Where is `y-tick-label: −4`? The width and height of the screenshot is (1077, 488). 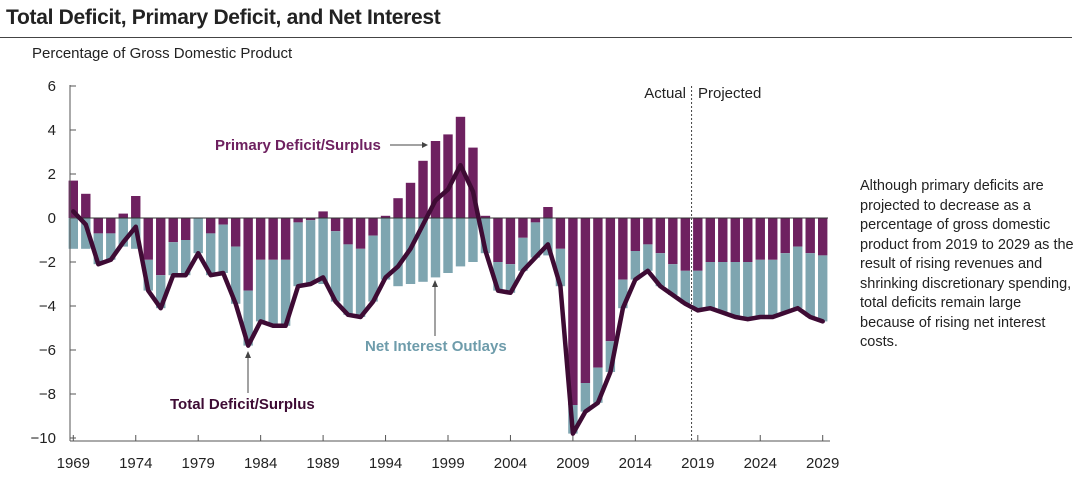
y-tick-label: −4 is located at coordinates (47, 306).